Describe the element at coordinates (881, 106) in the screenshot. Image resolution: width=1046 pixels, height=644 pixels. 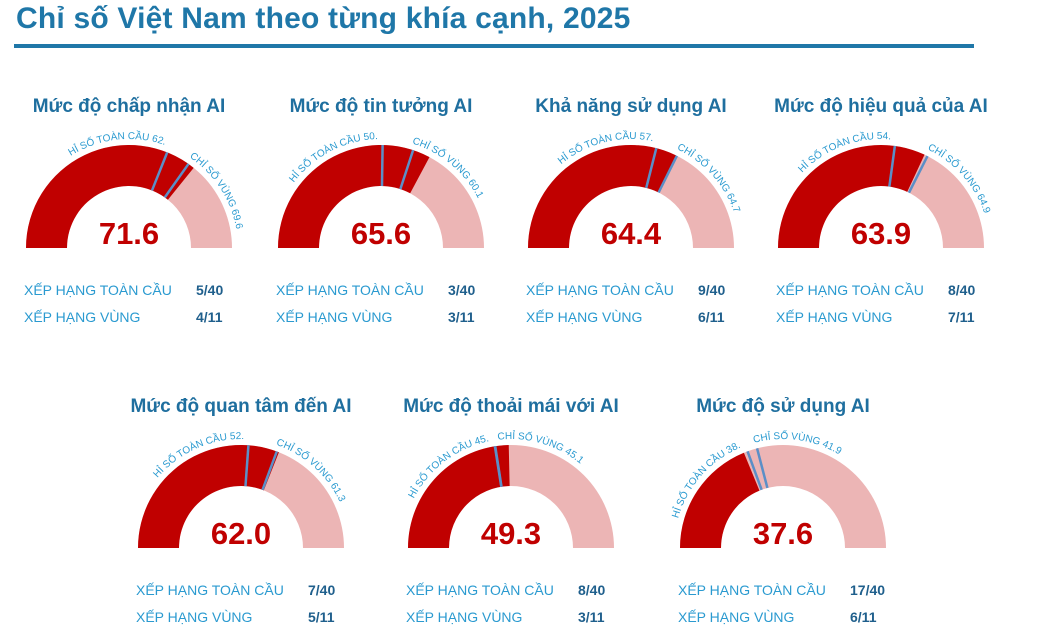
I see `gauge-title: Mức độ hiệu quả của AI` at that location.